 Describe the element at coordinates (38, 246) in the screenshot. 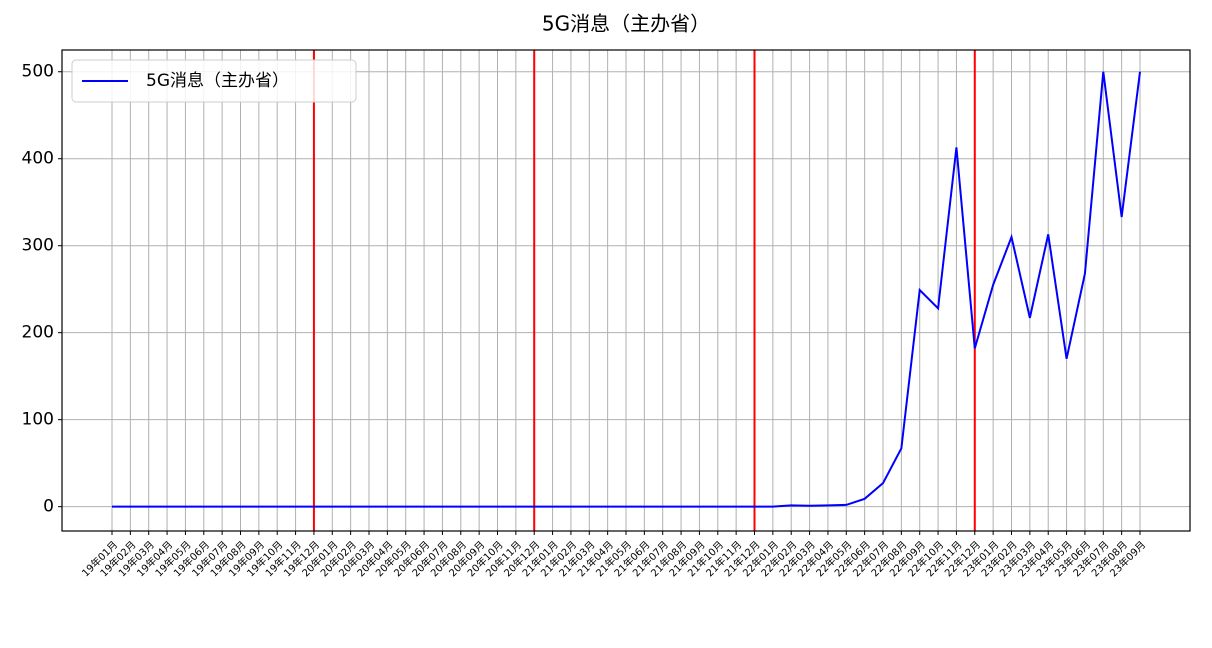

I see `y-tick-label: 300` at that location.